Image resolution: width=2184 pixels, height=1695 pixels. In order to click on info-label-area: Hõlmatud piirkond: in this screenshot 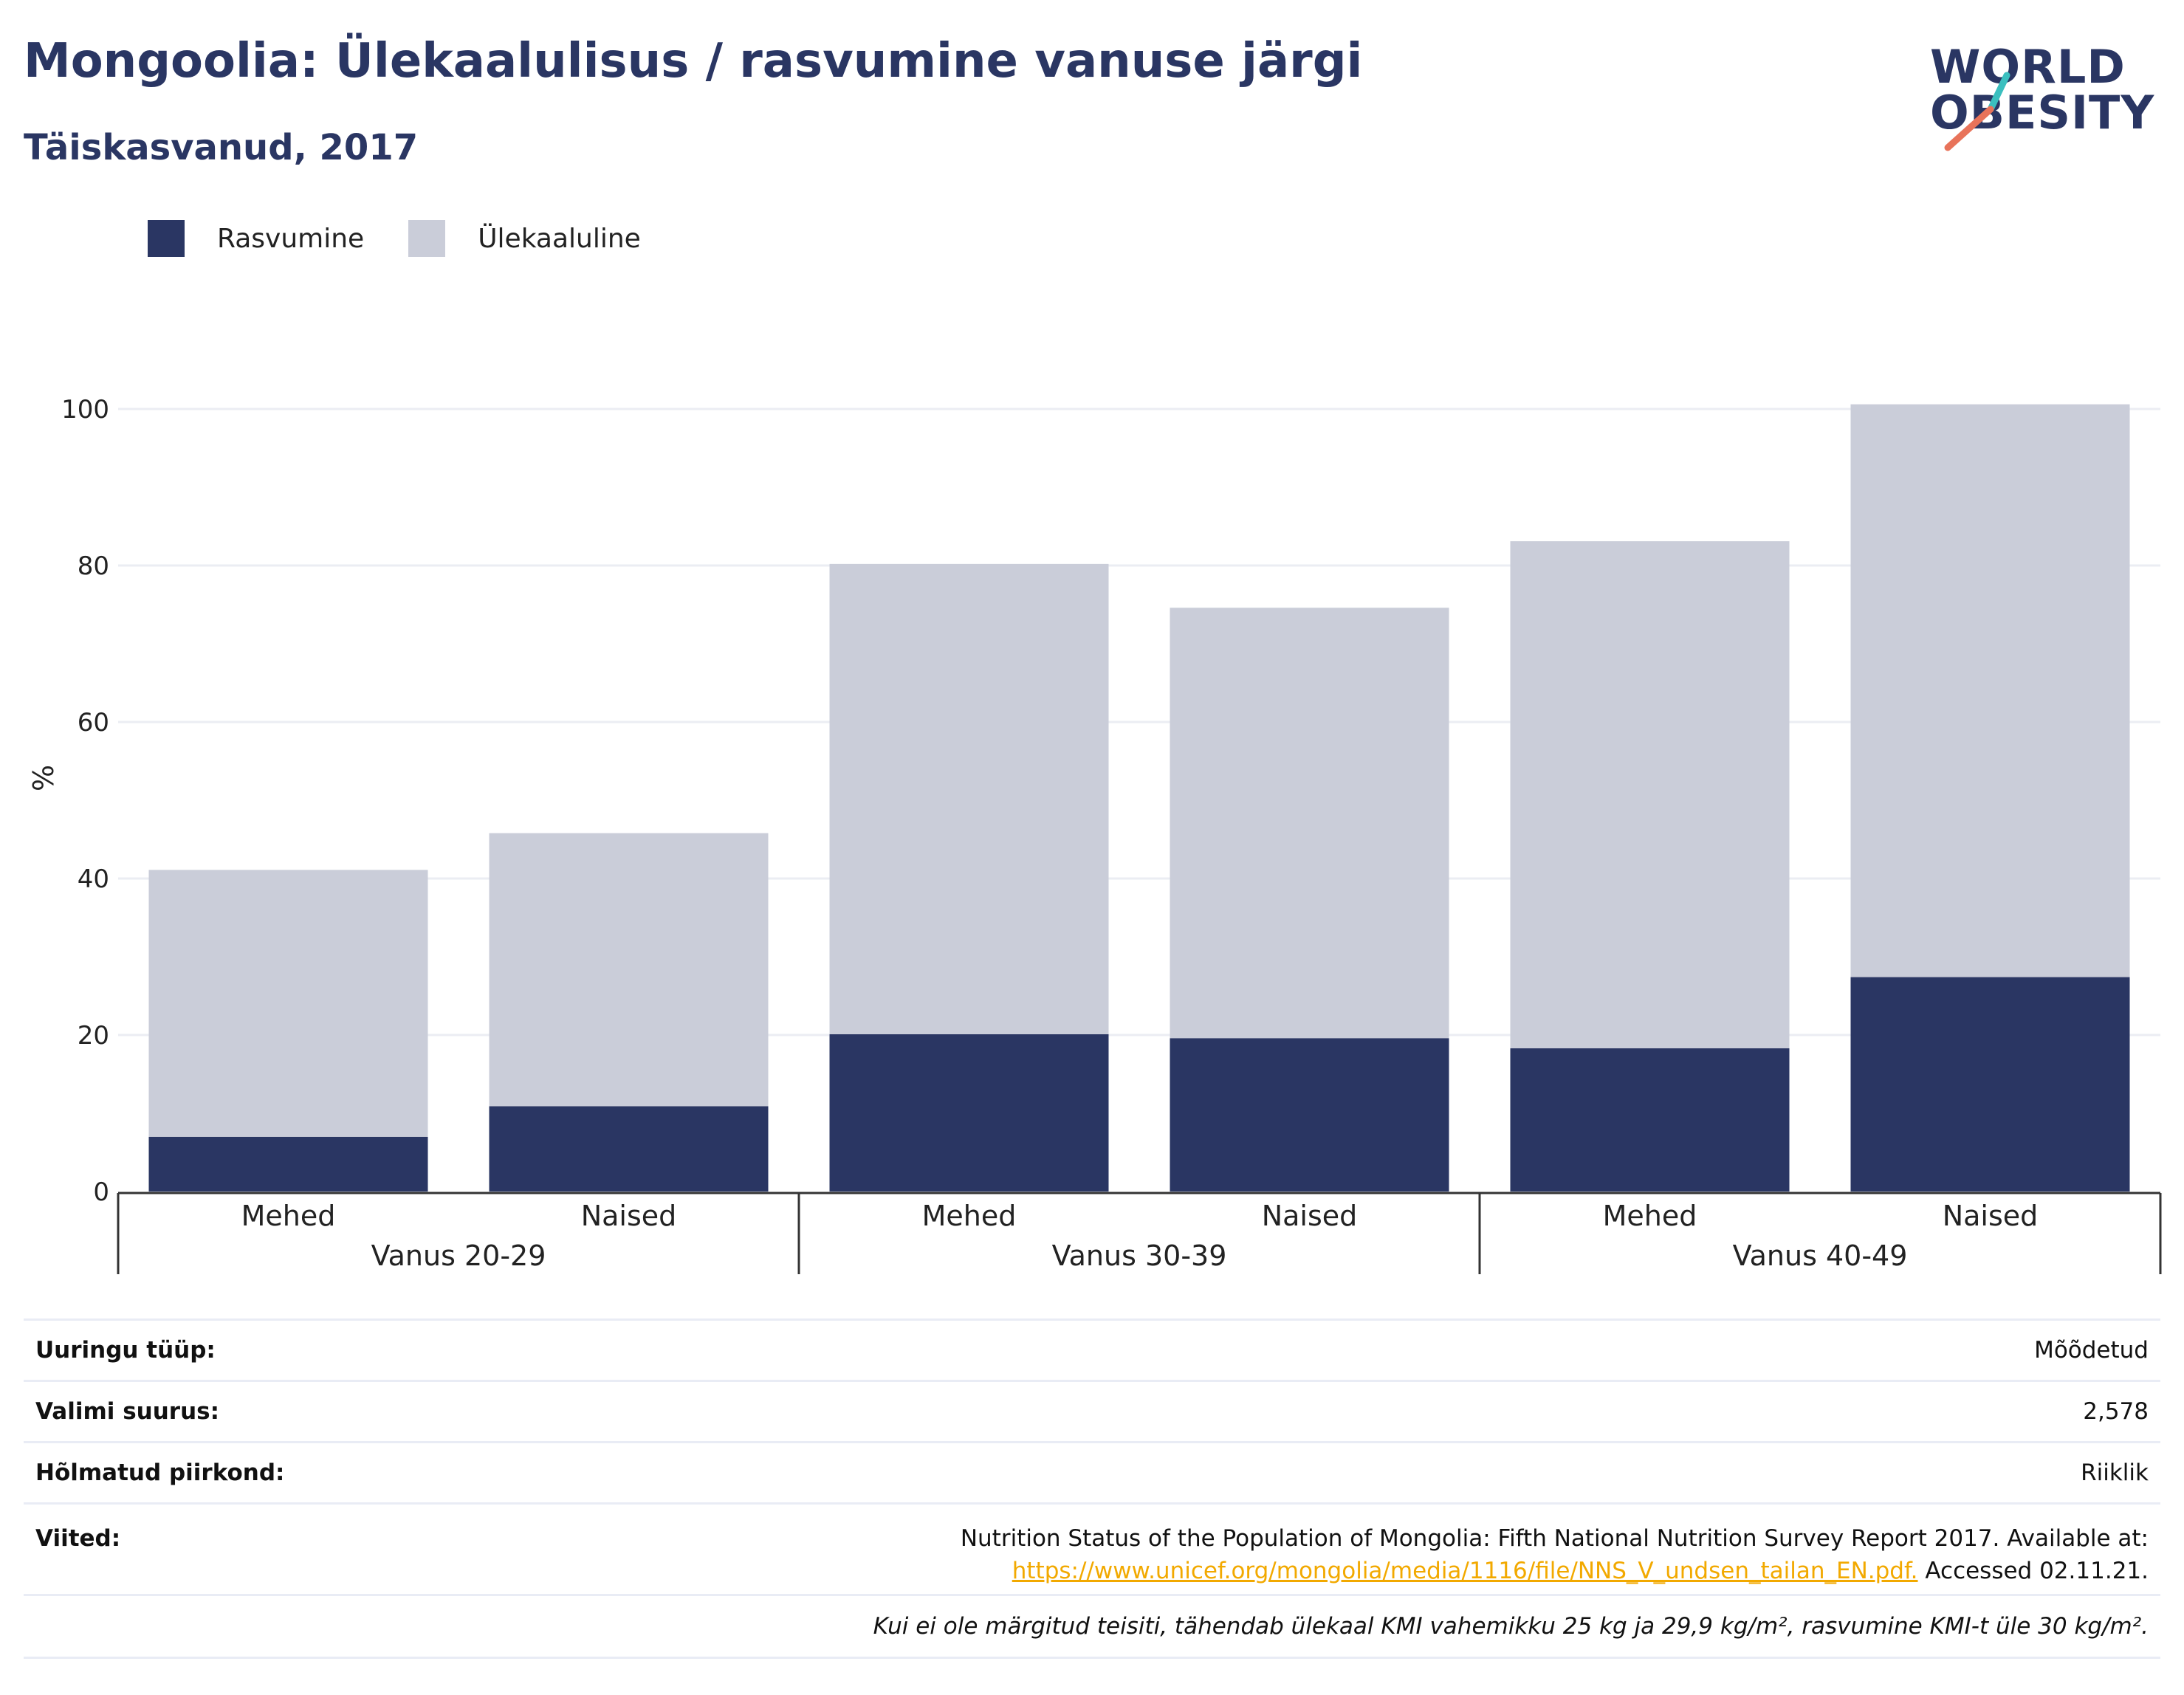, I will do `click(160, 1473)`.